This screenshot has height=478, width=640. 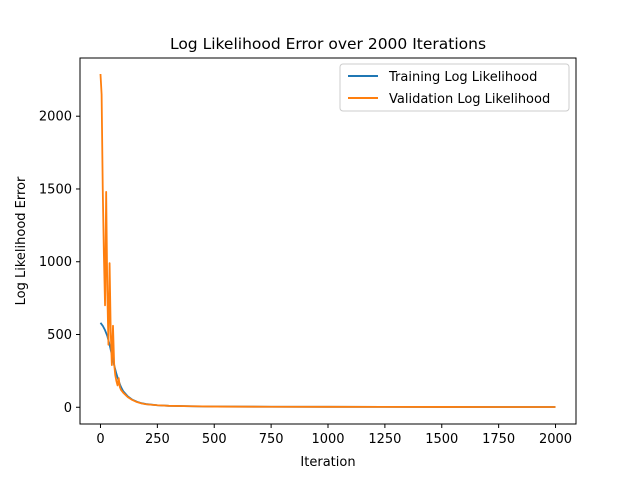 What do you see at coordinates (327, 462) in the screenshot?
I see `x-axis-label: Iteration` at bounding box center [327, 462].